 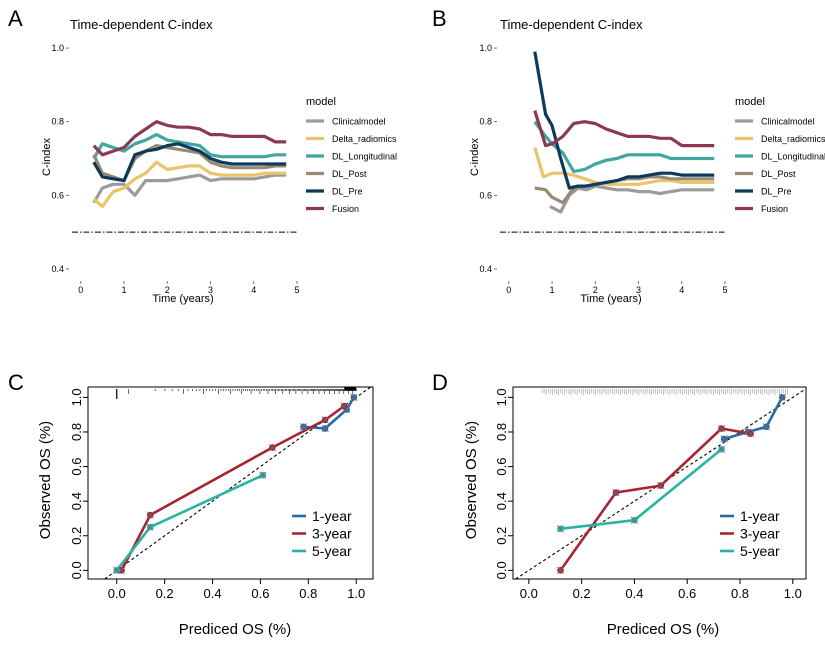 I want to click on panel-b-xtick-label: 4, so click(x=681, y=290).